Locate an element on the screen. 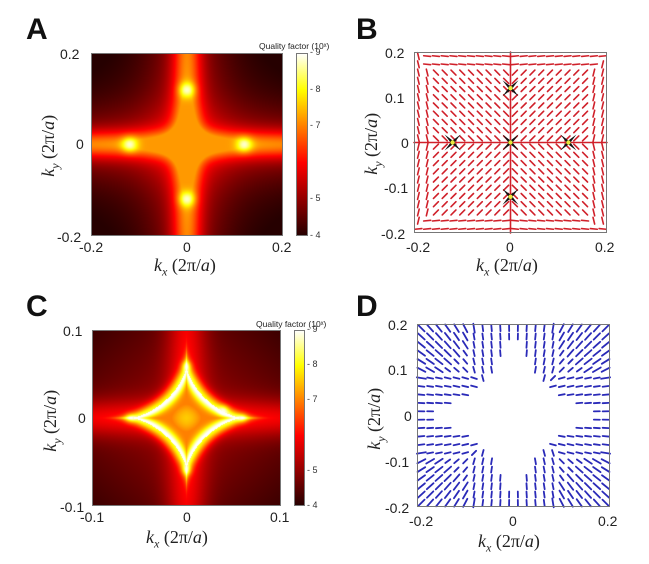 This screenshot has width=649, height=564. vector-field-d is located at coordinates (513, 415).